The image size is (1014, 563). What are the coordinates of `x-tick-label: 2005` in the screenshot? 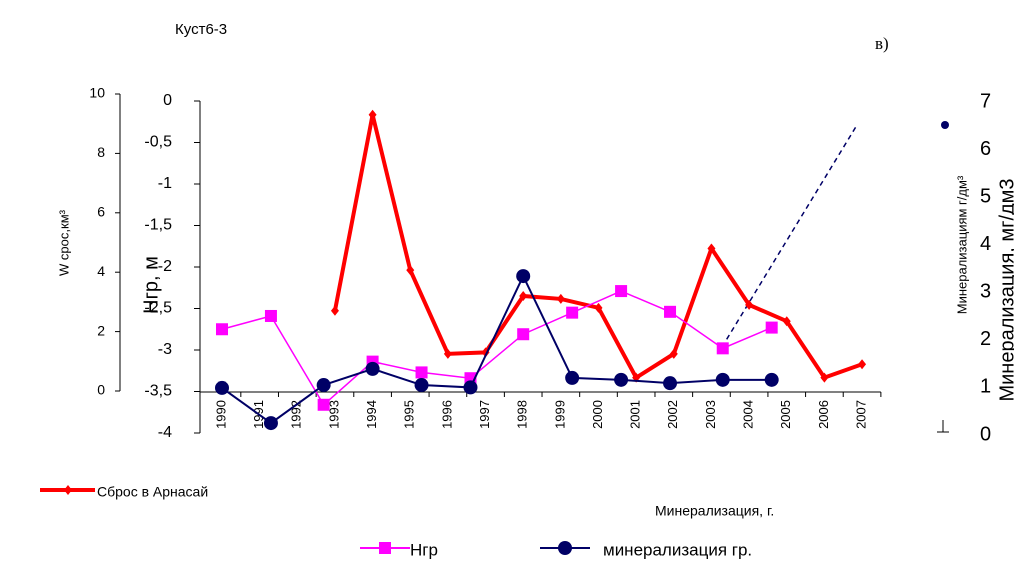 It's located at (785, 414).